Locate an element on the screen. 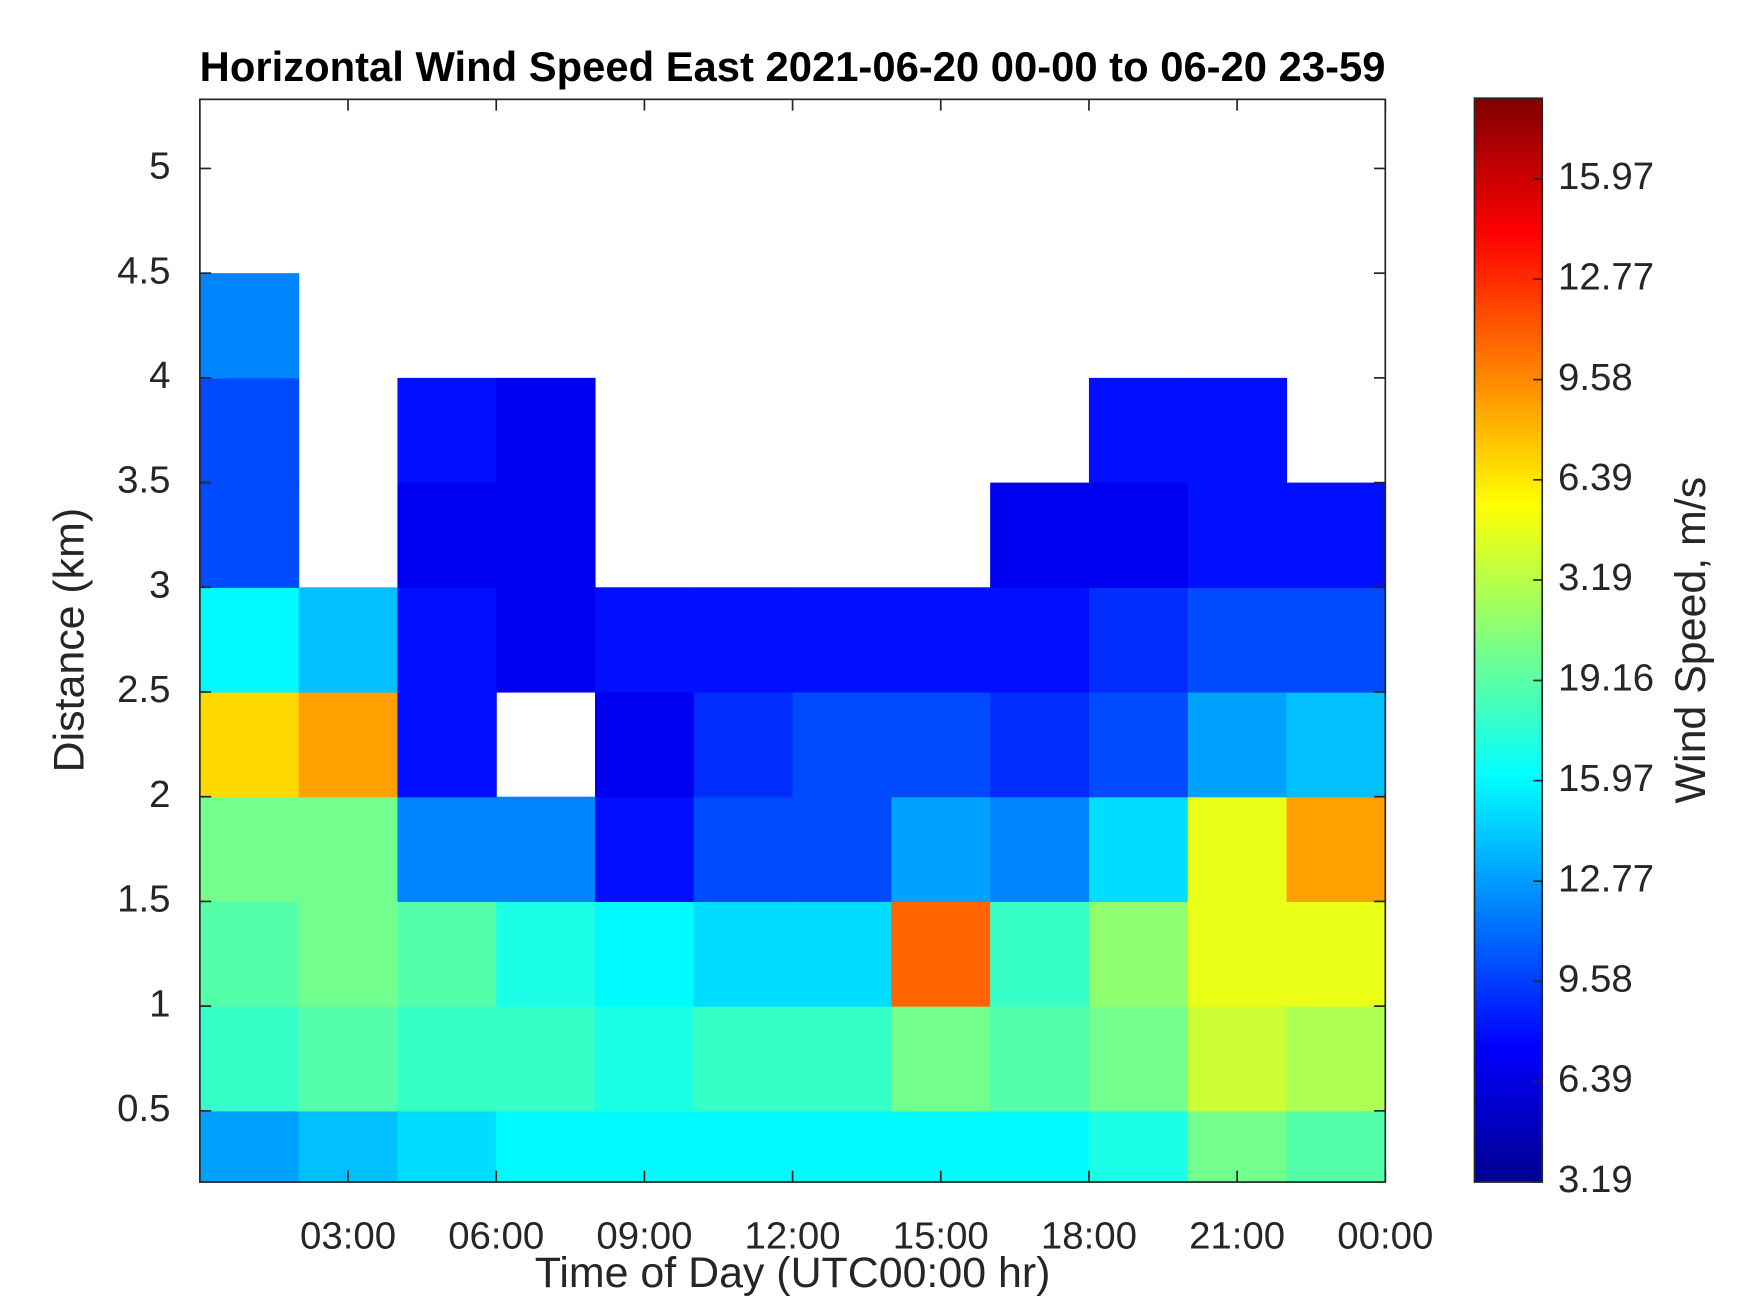 The width and height of the screenshot is (1750, 1313). y-tick-label: 3.5 is located at coordinates (143, 480).